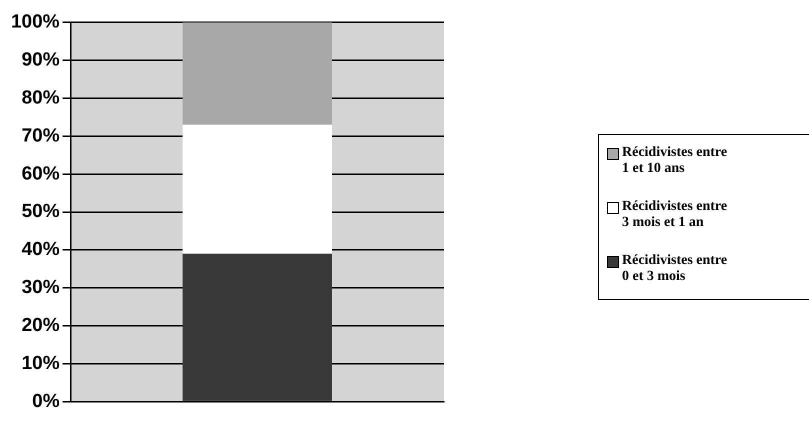 The height and width of the screenshot is (424, 809). I want to click on y-tick-label: 20%, so click(41, 325).